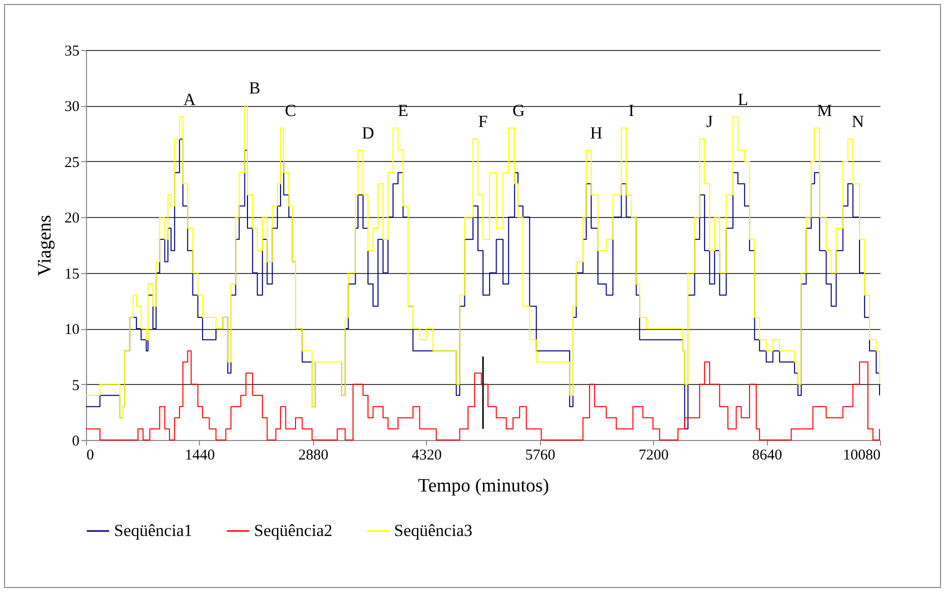 Image resolution: width=947 pixels, height=594 pixels. What do you see at coordinates (72, 162) in the screenshot?
I see `y-tick-label: 25` at bounding box center [72, 162].